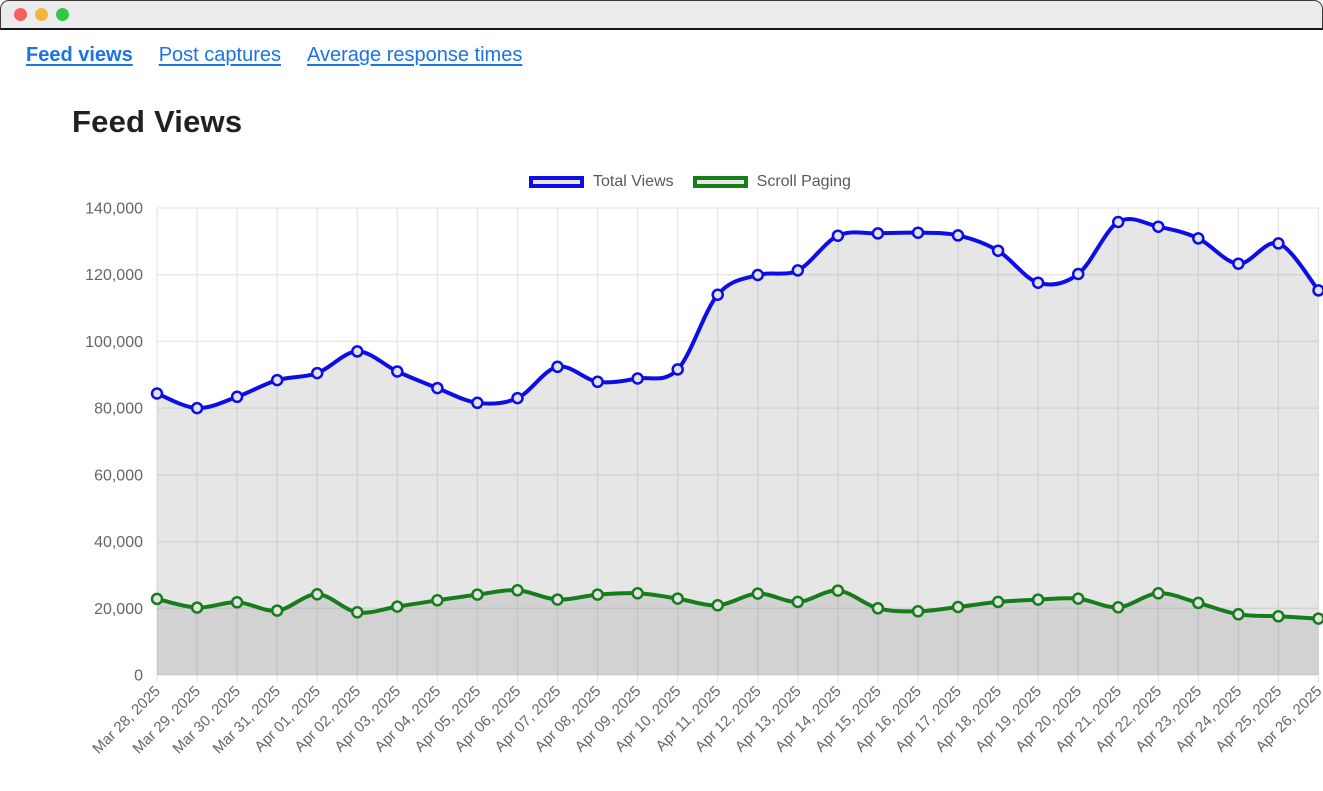  Describe the element at coordinates (720, 182) in the screenshot. I see `legend-swatch-scroll-paging` at that location.